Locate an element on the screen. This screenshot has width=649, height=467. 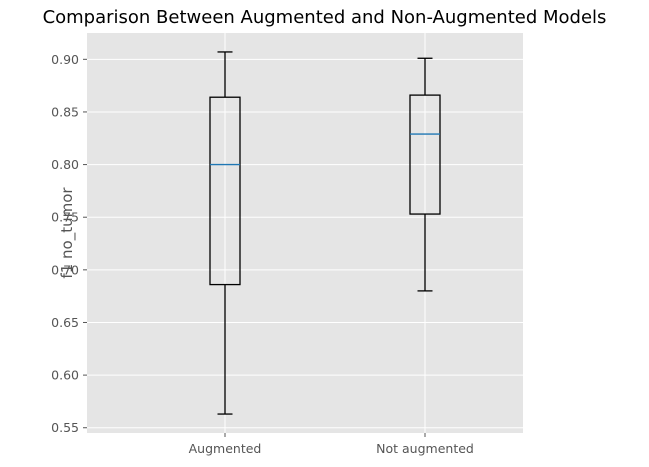
box-augmented is located at coordinates (225, 233).